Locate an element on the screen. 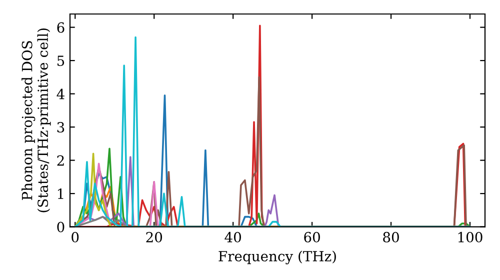  x-tick-label: 20 is located at coordinates (154, 237).